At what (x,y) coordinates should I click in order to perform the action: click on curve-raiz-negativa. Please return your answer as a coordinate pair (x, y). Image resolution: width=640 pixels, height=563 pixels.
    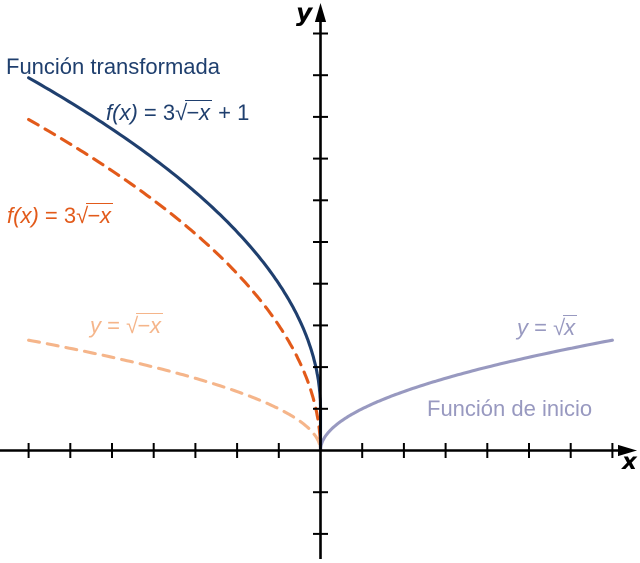
    Looking at the image, I should click on (175, 395).